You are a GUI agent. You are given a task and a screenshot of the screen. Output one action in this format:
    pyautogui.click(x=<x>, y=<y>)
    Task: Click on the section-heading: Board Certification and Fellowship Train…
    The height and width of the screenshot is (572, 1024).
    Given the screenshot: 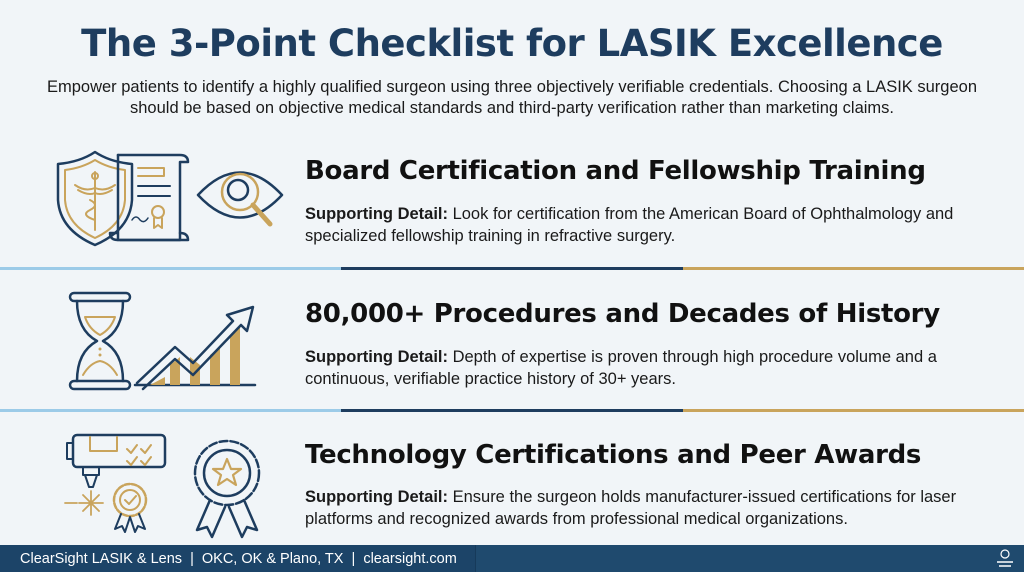 What is the action you would take?
    pyautogui.click(x=615, y=171)
    